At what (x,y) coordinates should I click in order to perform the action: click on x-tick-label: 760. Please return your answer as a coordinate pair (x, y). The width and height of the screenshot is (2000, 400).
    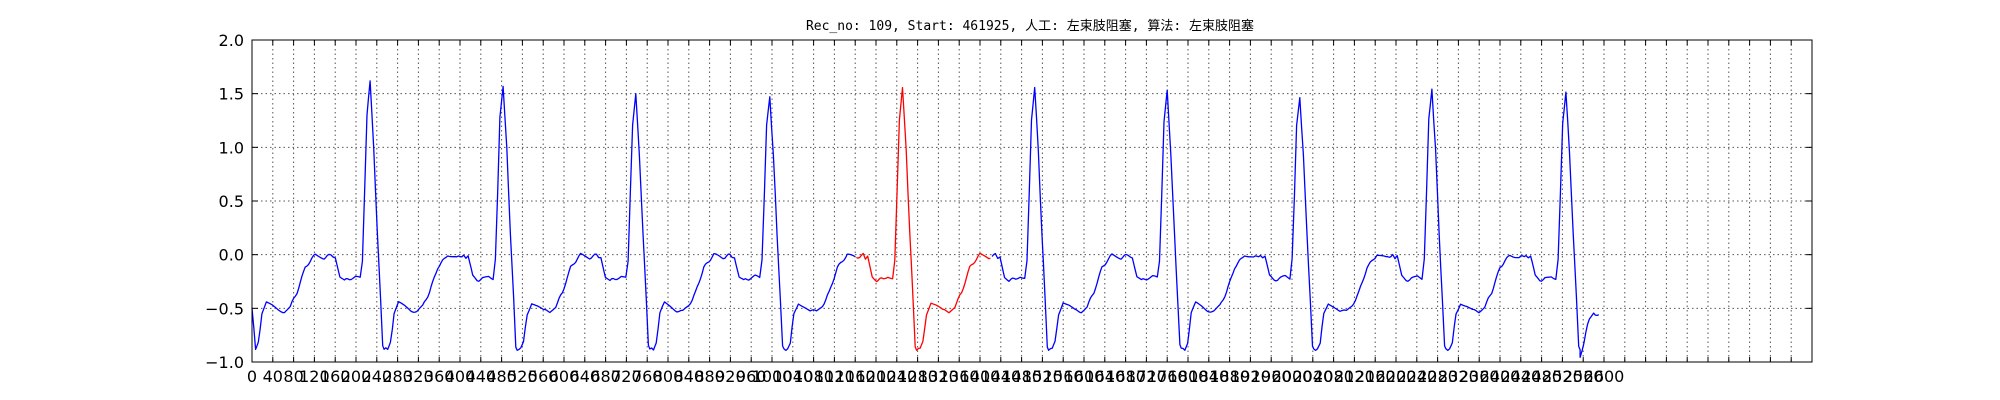
    Looking at the image, I should click on (647, 376).